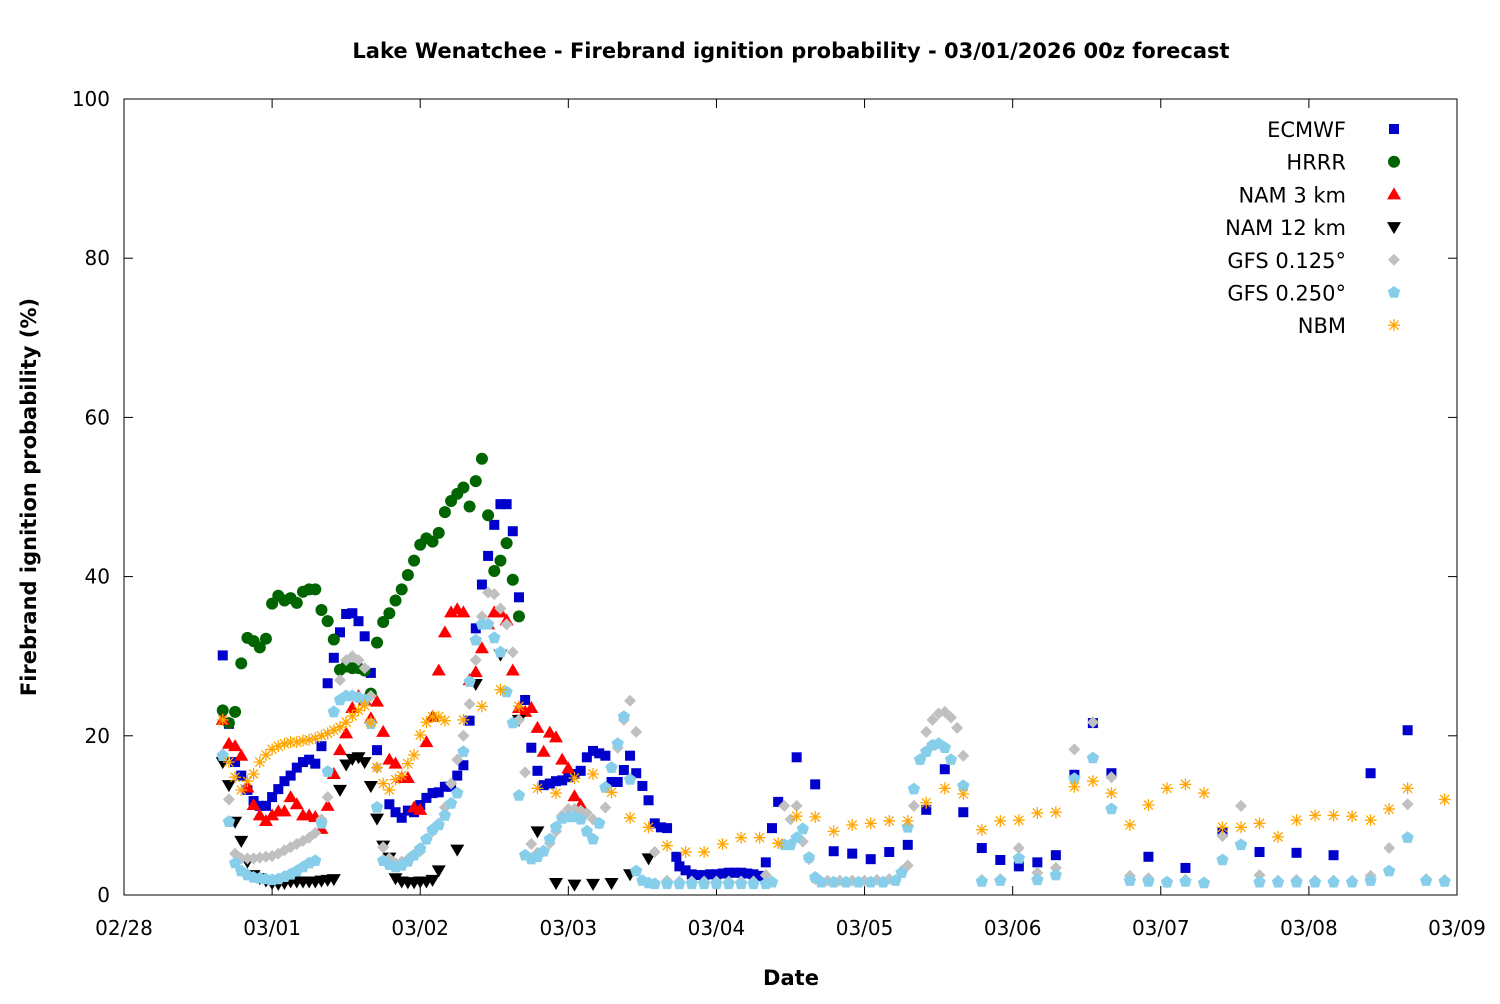  What do you see at coordinates (97, 417) in the screenshot?
I see `y-tick-label: 60` at bounding box center [97, 417].